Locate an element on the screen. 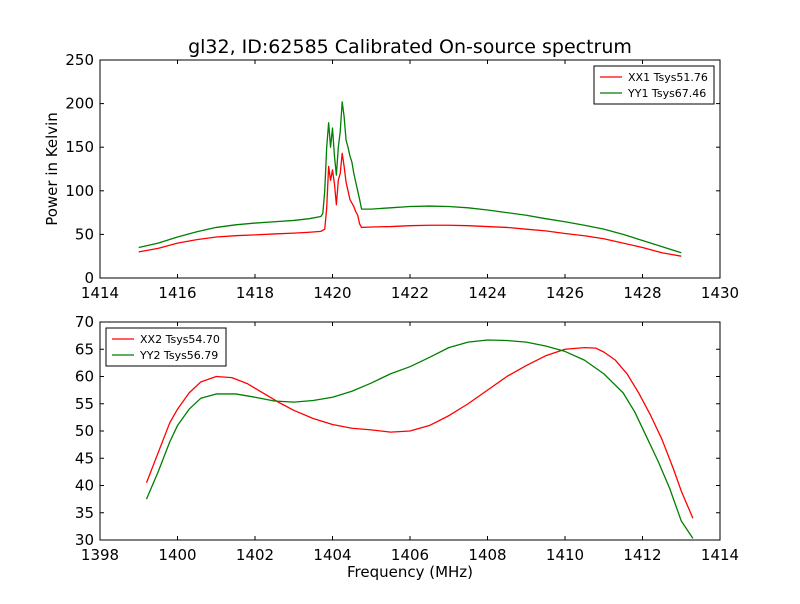 This screenshot has width=800, height=604. y-axis-label: Power in Kelvin is located at coordinates (52, 169).